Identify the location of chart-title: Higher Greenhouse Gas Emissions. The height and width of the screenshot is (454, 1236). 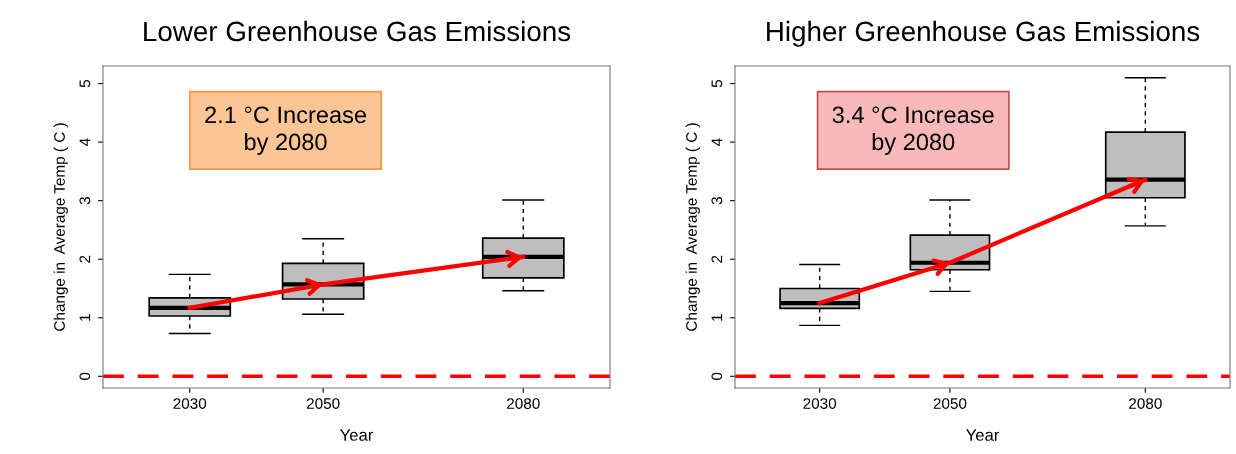
(983, 33).